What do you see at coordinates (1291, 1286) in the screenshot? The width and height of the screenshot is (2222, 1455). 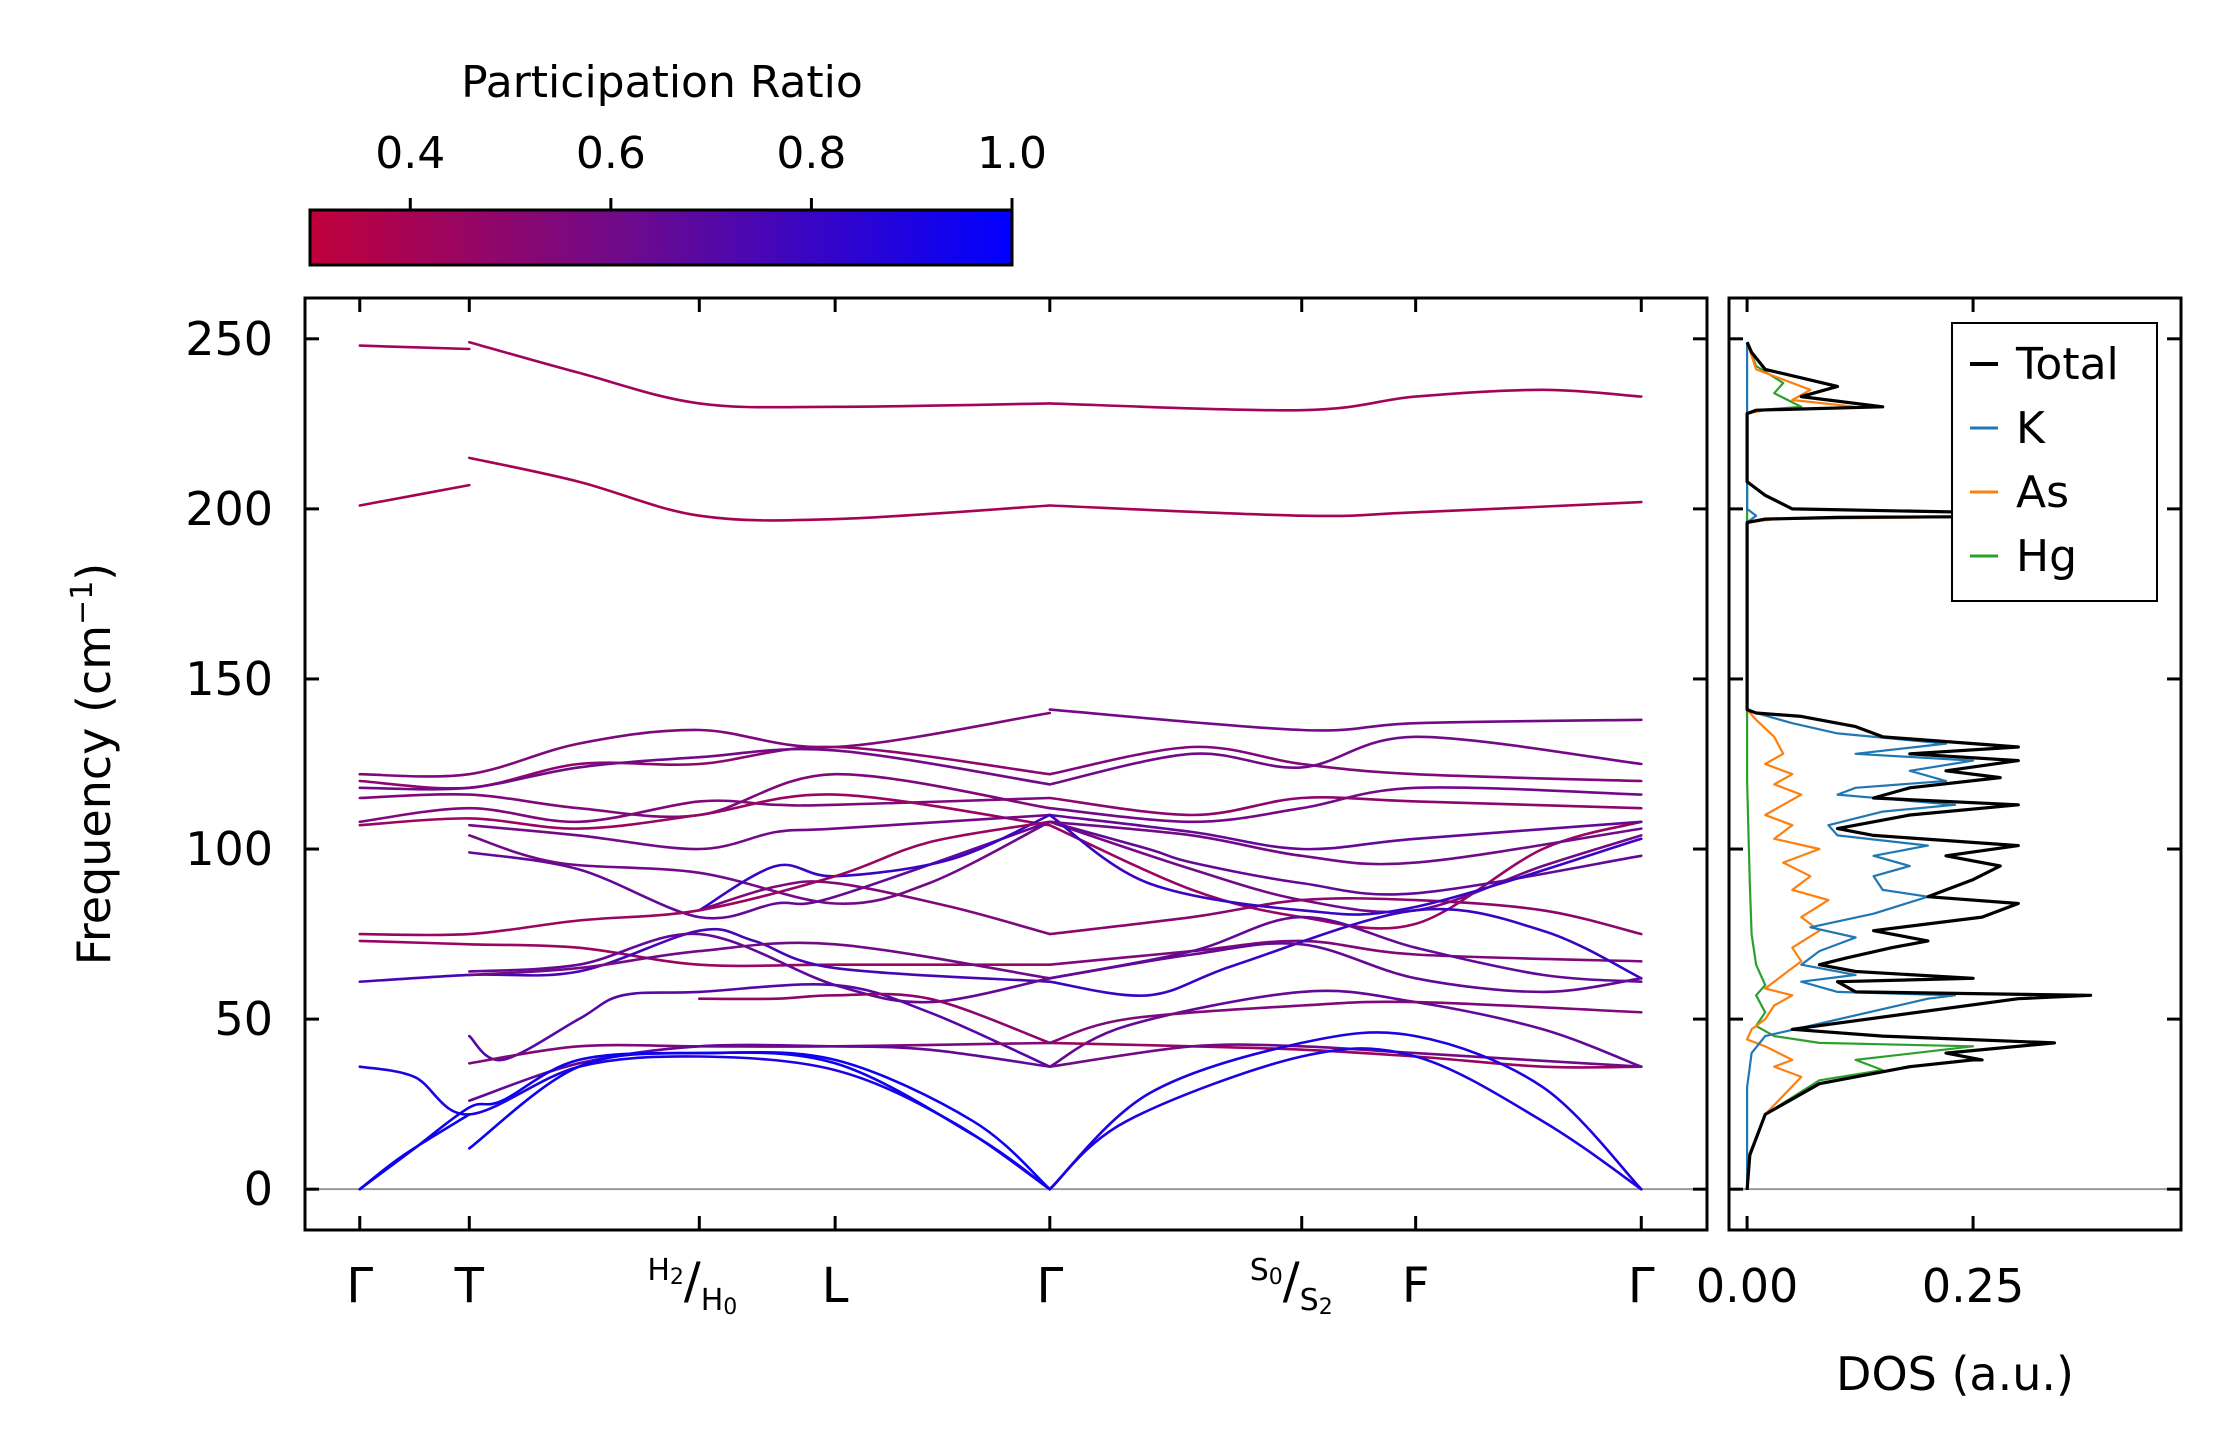 I see `kpoint-label-split: S0/S2` at bounding box center [1291, 1286].